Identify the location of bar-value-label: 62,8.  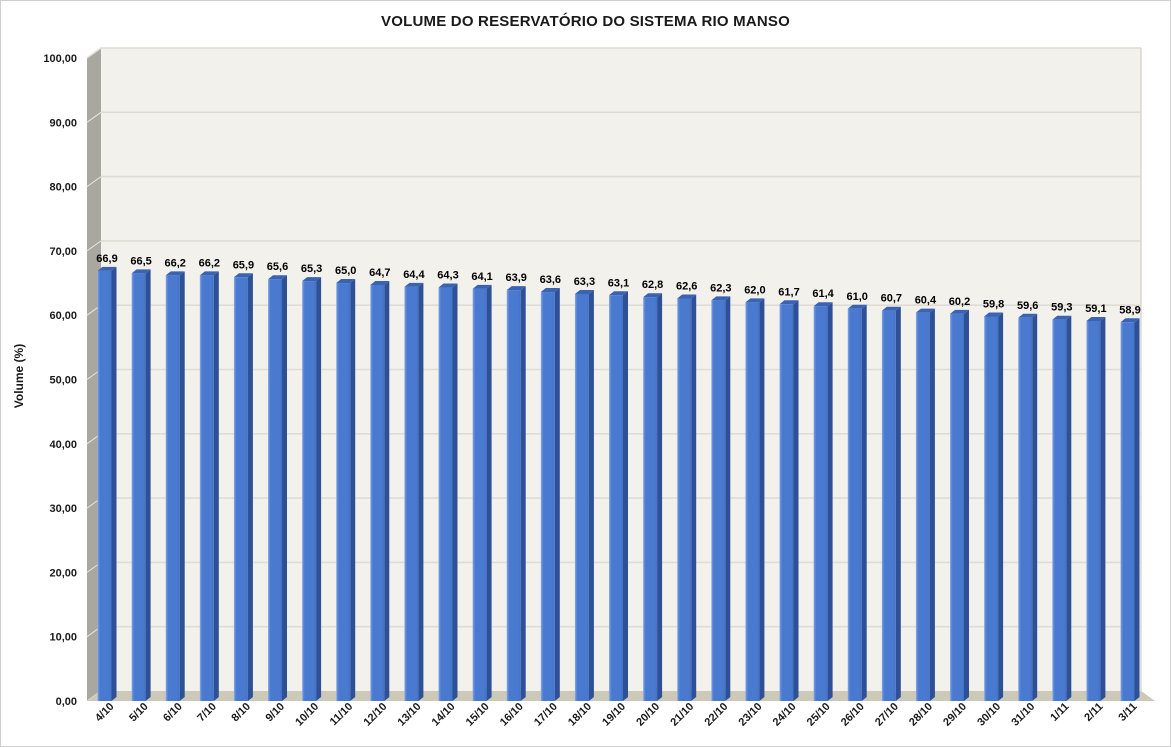
(652, 285).